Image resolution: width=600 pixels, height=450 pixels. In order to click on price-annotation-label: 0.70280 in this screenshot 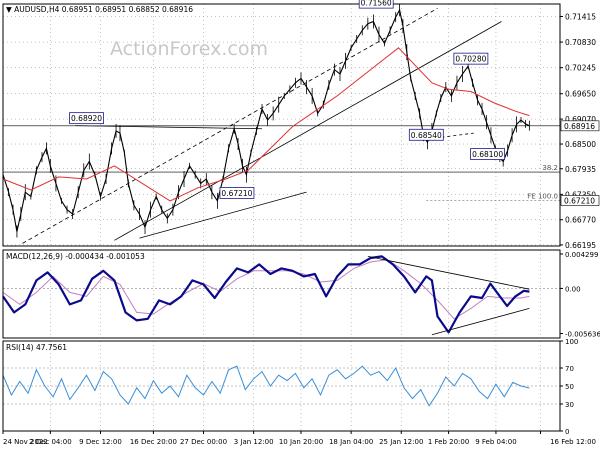, I will do `click(470, 59)`.